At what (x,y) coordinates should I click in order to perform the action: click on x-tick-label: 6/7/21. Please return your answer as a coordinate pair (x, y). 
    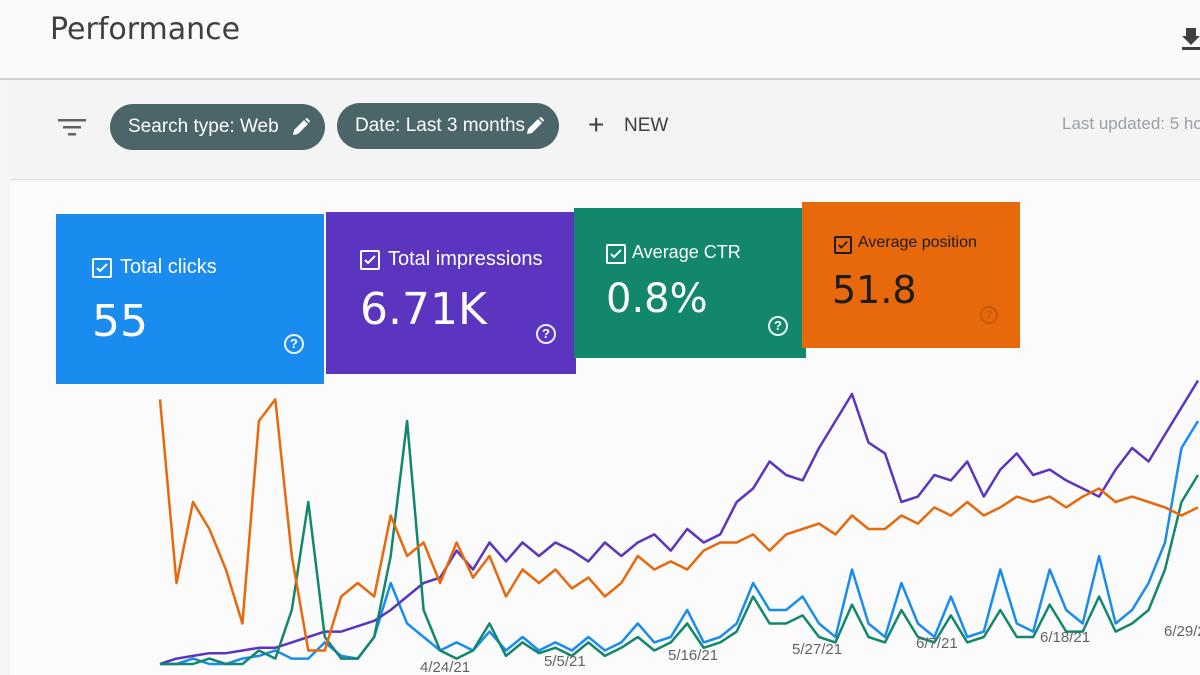
    Looking at the image, I should click on (937, 643).